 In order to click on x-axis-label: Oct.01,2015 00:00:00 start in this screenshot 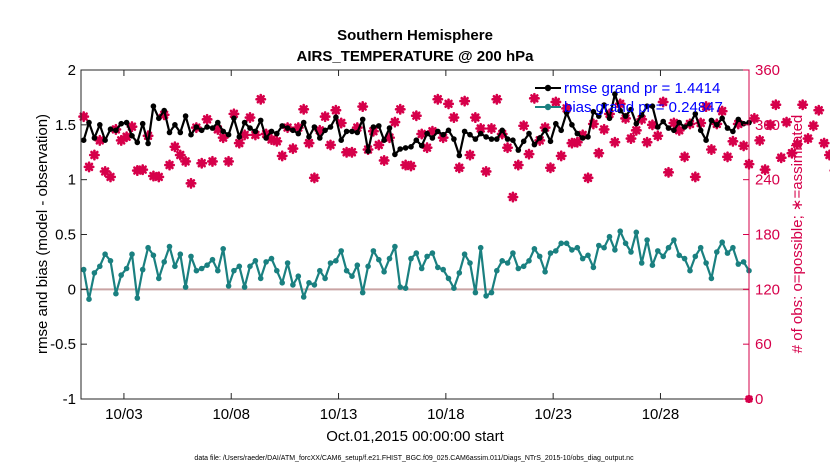, I will do `click(415, 436)`.